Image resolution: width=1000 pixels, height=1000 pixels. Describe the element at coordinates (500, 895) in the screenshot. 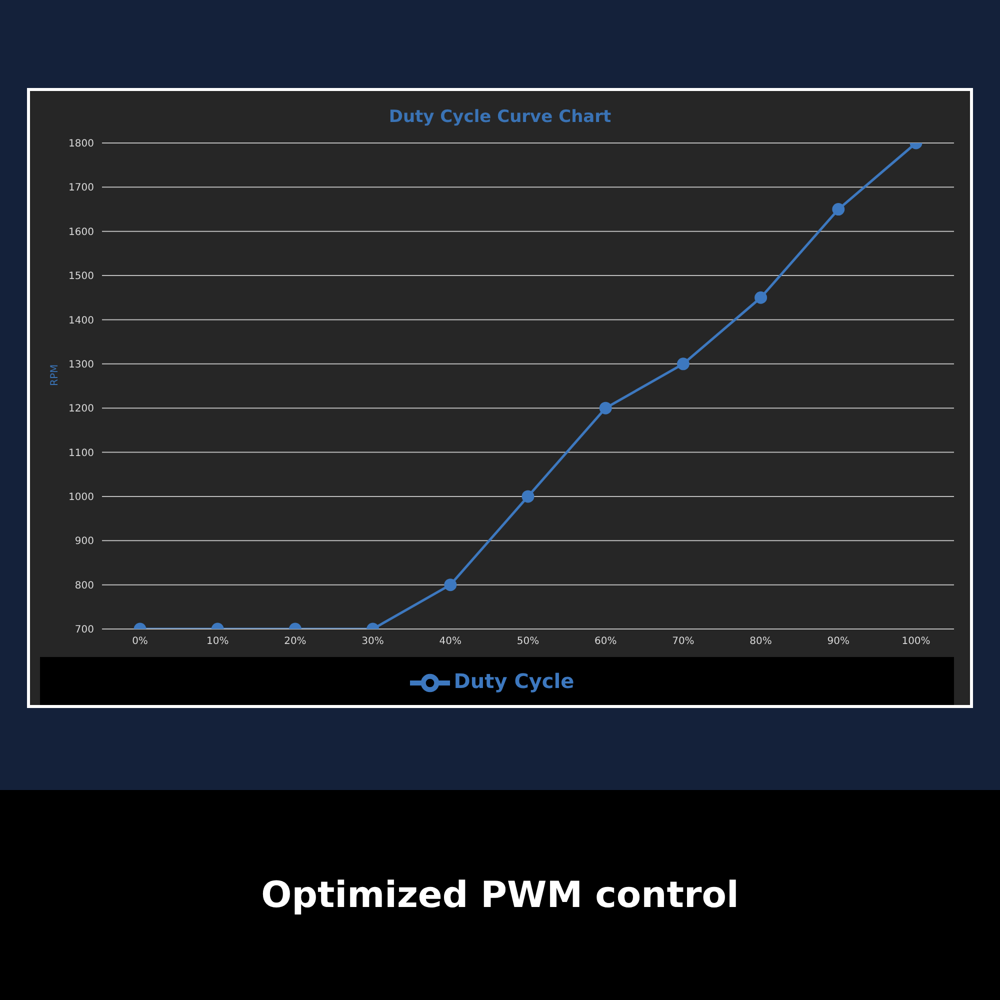

I see `text: Optimized PWM control` at that location.